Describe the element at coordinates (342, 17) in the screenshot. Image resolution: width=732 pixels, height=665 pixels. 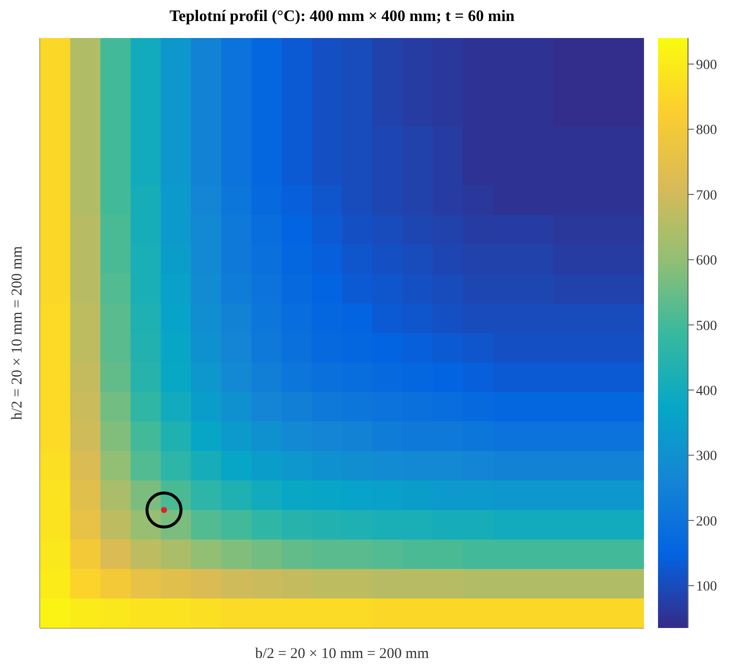
I see `chart-title: Teplotní profil (°C): 400 mm × 400 mm; t = 60 min` at that location.